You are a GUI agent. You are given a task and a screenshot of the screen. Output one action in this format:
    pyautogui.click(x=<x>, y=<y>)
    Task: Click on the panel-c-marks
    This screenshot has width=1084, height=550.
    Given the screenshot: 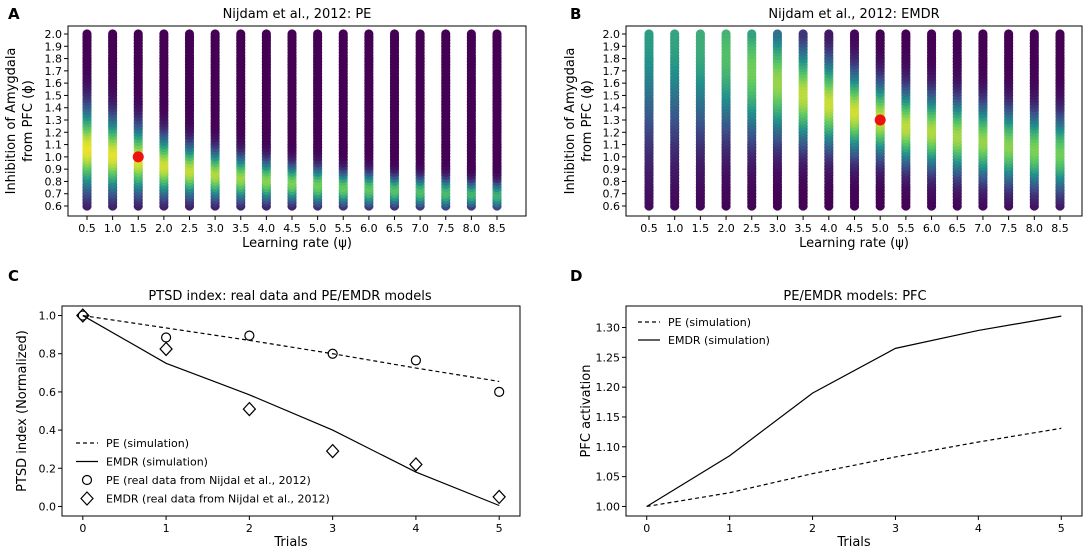 What is the action you would take?
    pyautogui.click(x=291, y=407)
    